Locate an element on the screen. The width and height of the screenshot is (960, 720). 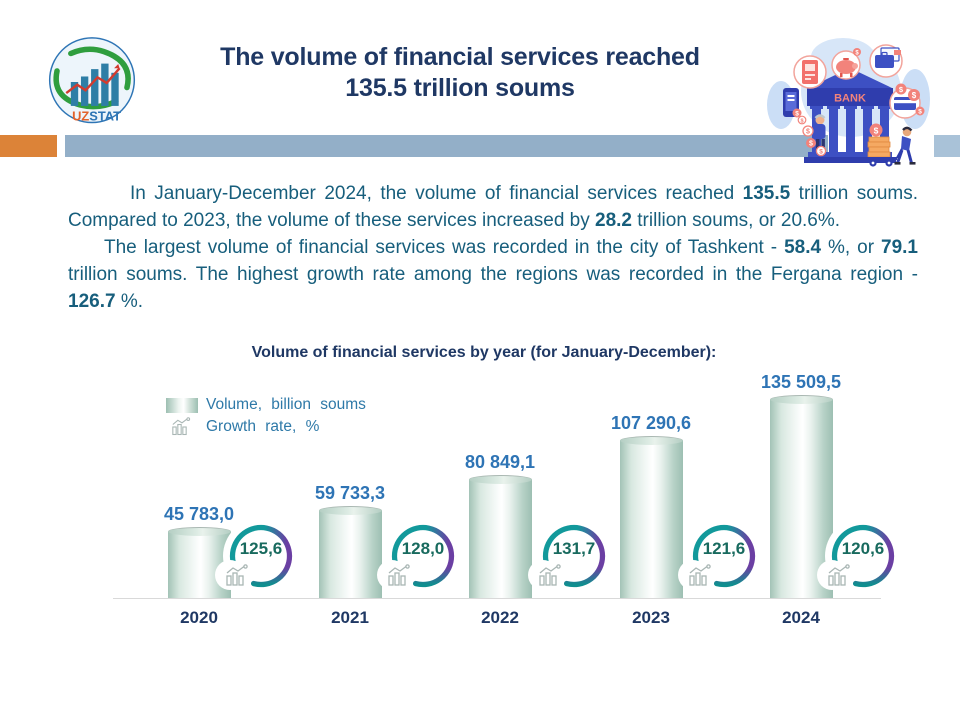
piggy-bank-icon: $ is located at coordinates (846, 64).